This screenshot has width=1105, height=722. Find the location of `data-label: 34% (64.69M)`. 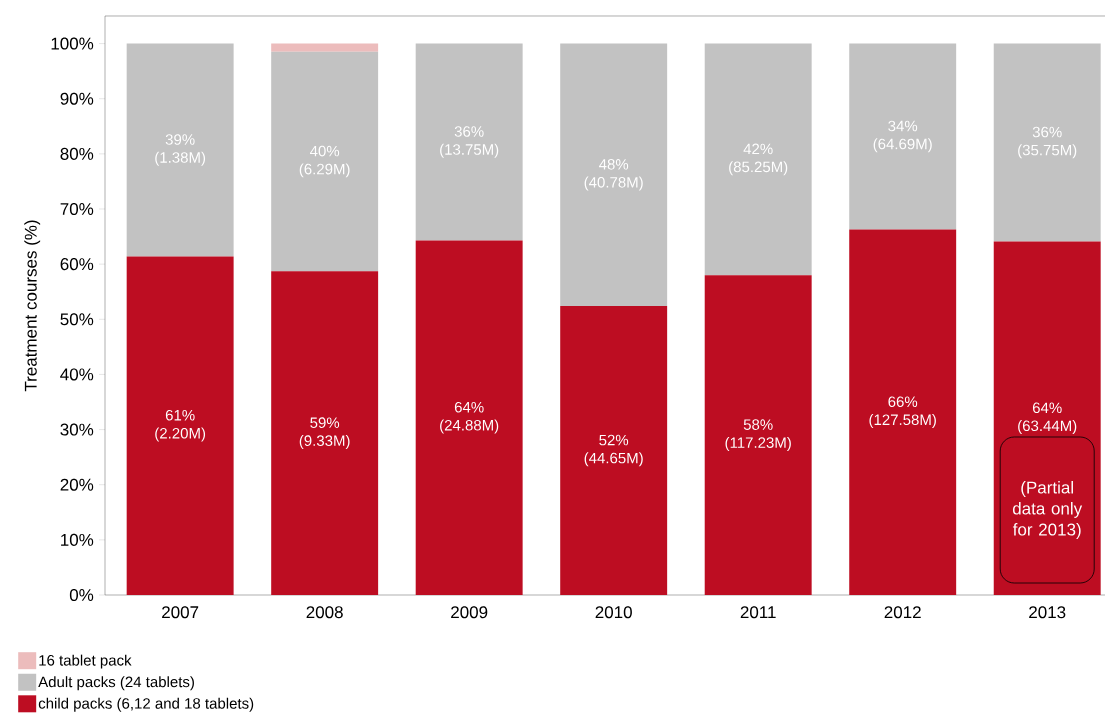

data-label: 34% (64.69M) is located at coordinates (902, 136).